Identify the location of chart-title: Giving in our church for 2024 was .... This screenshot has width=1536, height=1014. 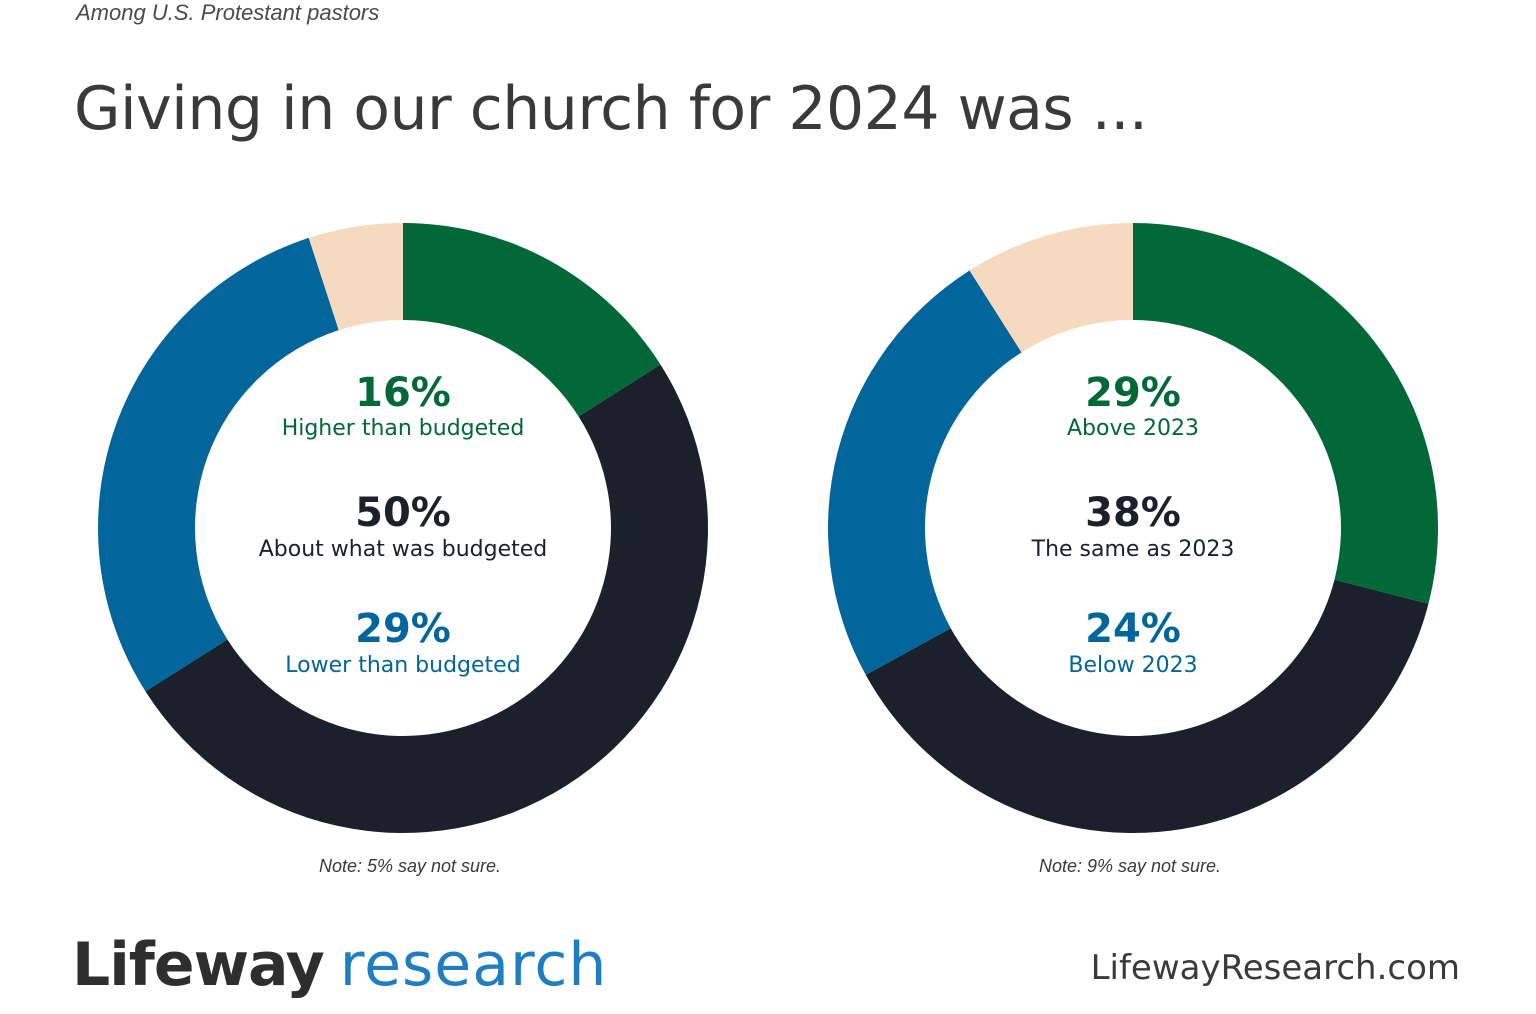
(611, 109).